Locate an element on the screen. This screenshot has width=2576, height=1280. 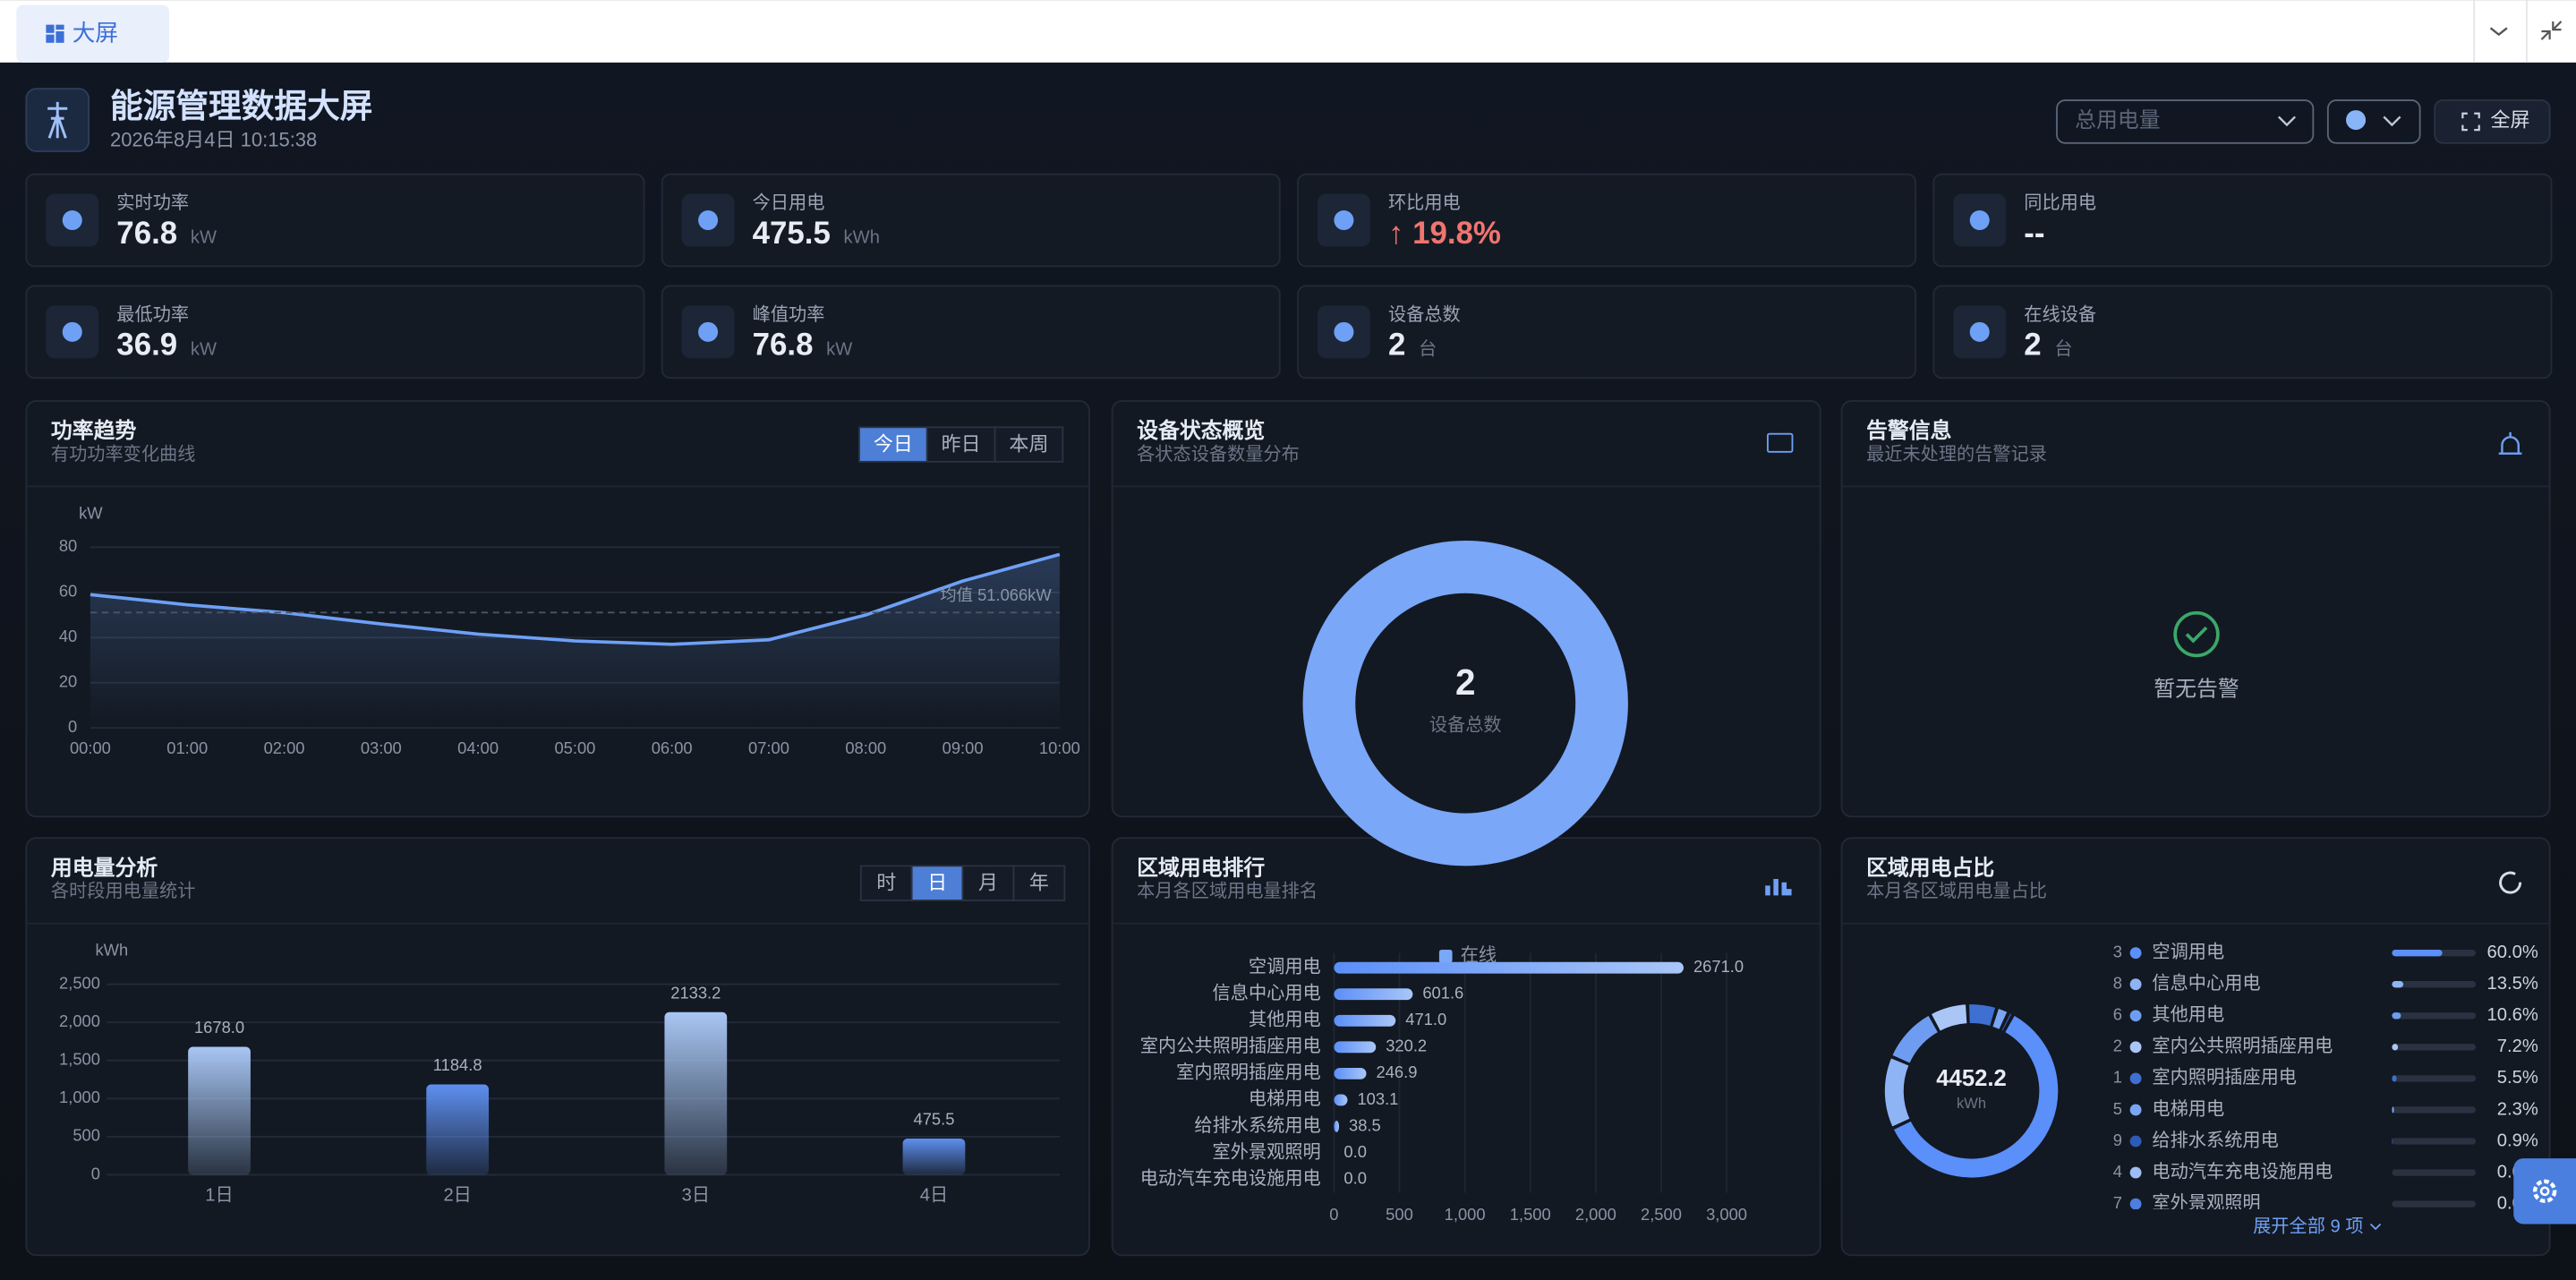
y-tick-label: 室内照明插座用电 is located at coordinates (1248, 1072).